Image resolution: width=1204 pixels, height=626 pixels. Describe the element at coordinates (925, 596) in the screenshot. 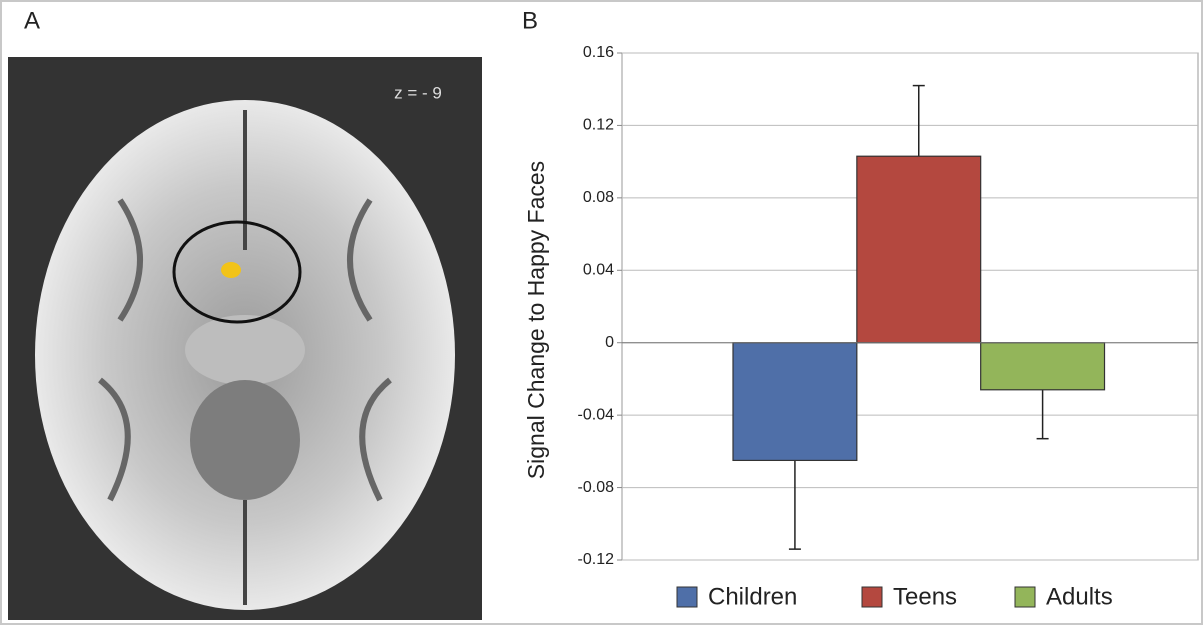

I see `legend-label: Teens` at that location.